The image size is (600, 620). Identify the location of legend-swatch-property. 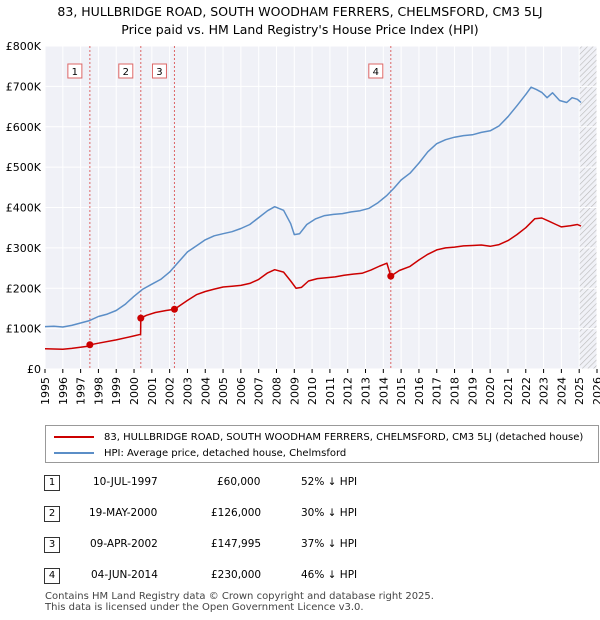
(74, 437).